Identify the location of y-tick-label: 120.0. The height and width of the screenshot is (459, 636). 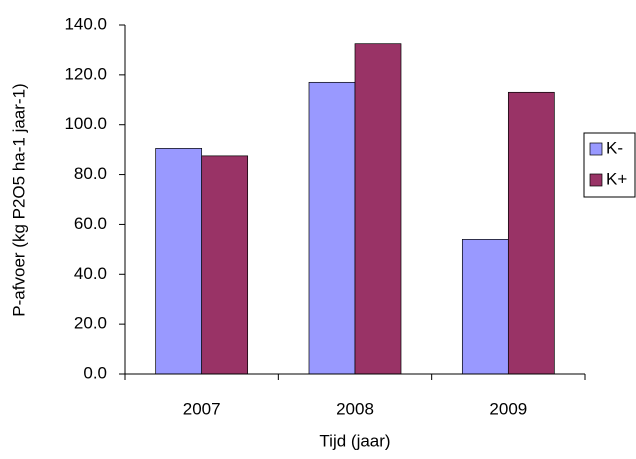
(85, 73).